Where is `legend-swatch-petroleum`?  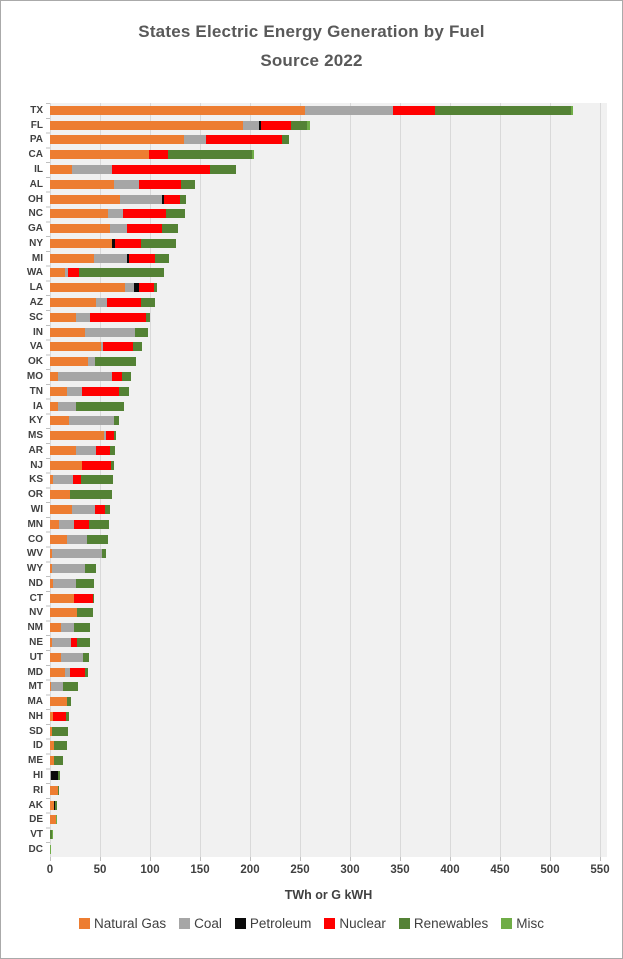
legend-swatch-petroleum is located at coordinates (240, 923).